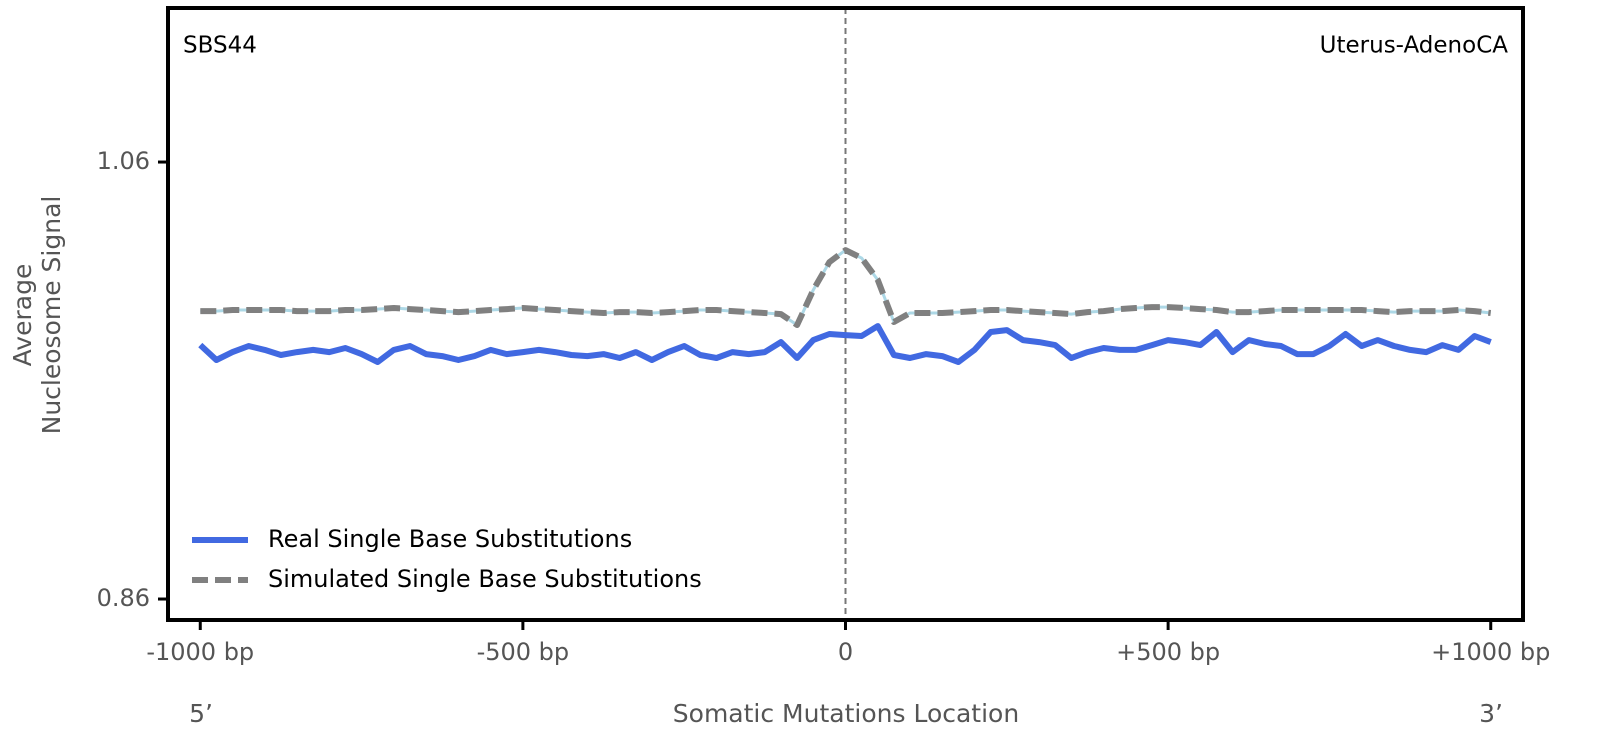 This screenshot has height=756, width=1603. What do you see at coordinates (201, 713) in the screenshot?
I see `x-start-label: 5’` at bounding box center [201, 713].